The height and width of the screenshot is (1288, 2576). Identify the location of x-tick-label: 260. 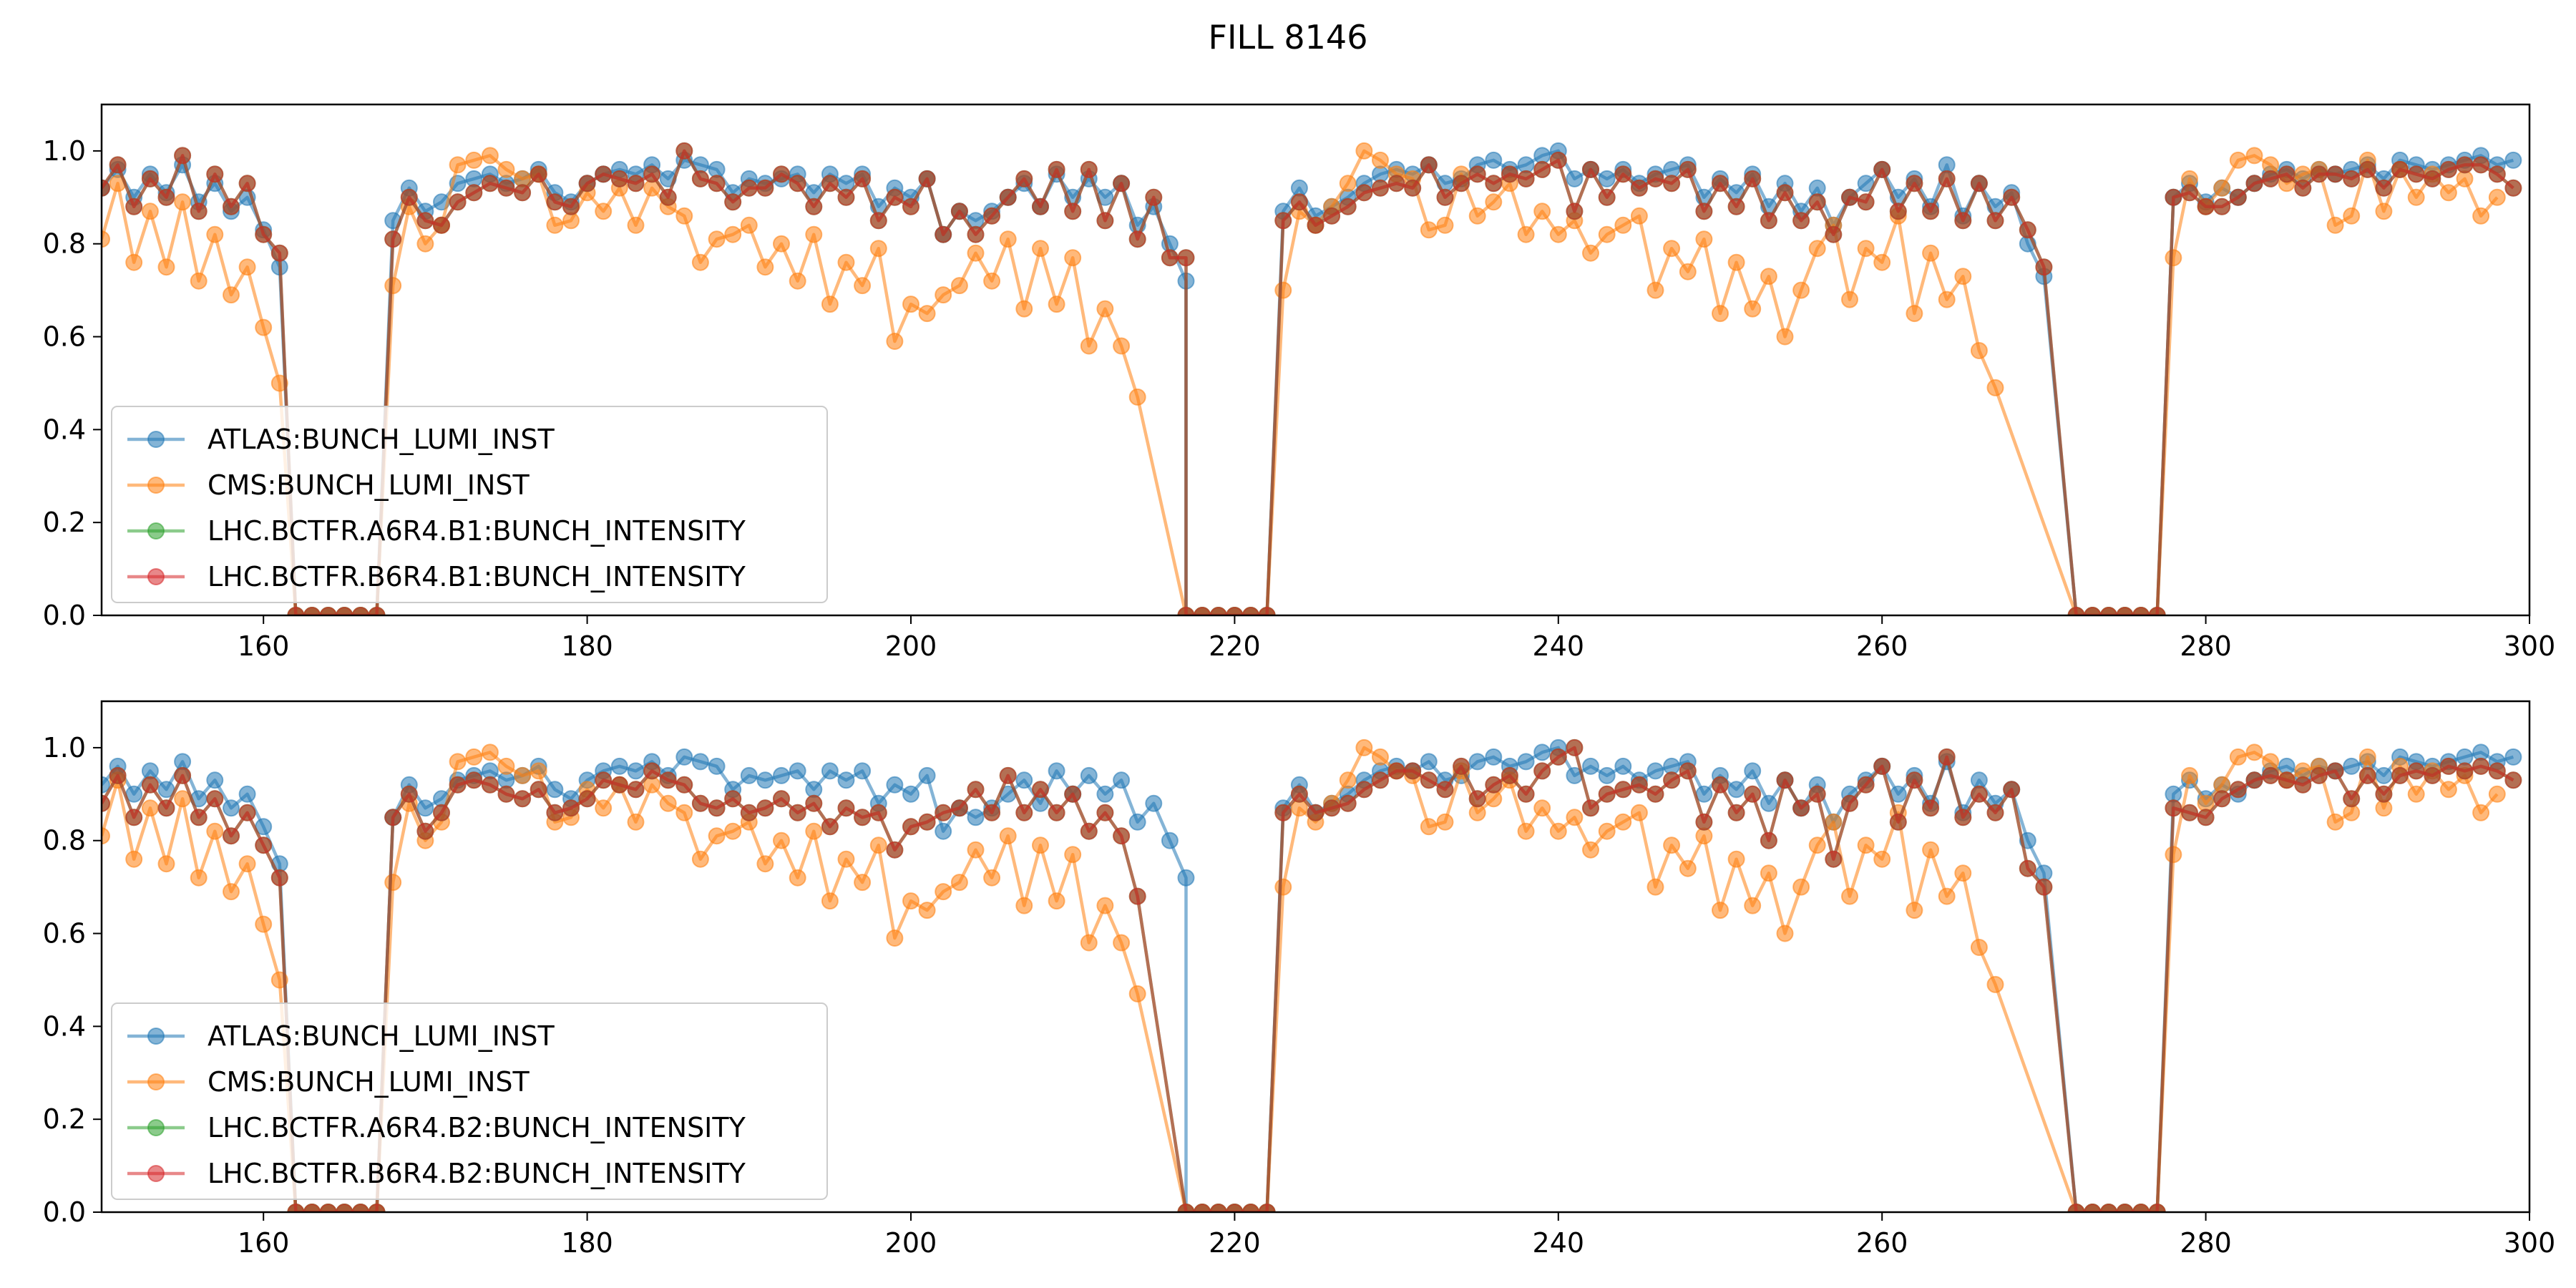
(1882, 646).